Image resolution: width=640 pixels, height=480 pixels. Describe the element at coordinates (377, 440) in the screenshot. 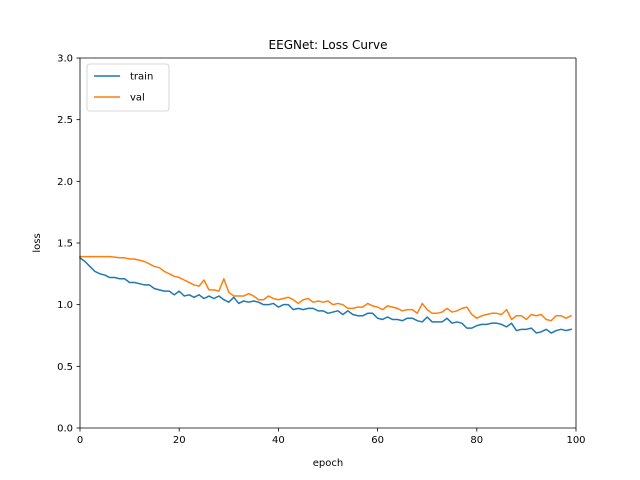

I see `x-tick-label: 60` at that location.